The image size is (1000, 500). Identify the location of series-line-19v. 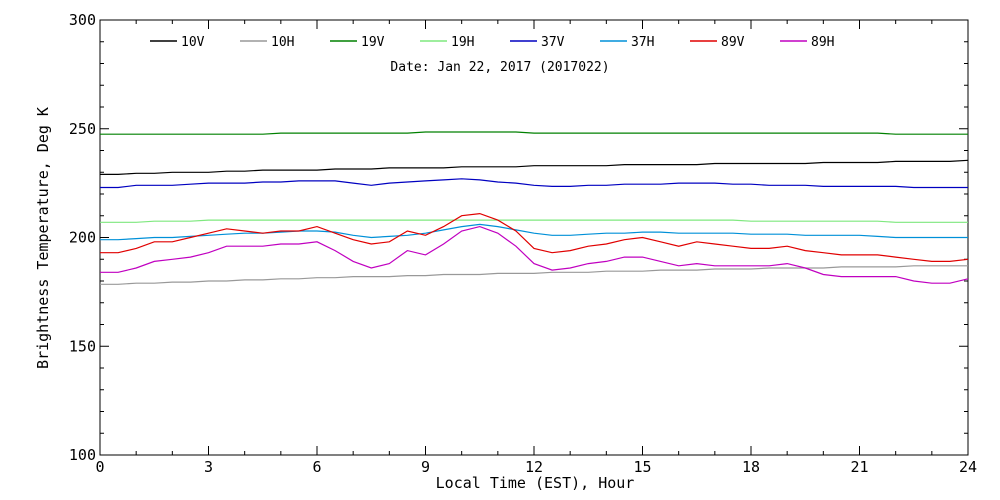
(534, 133).